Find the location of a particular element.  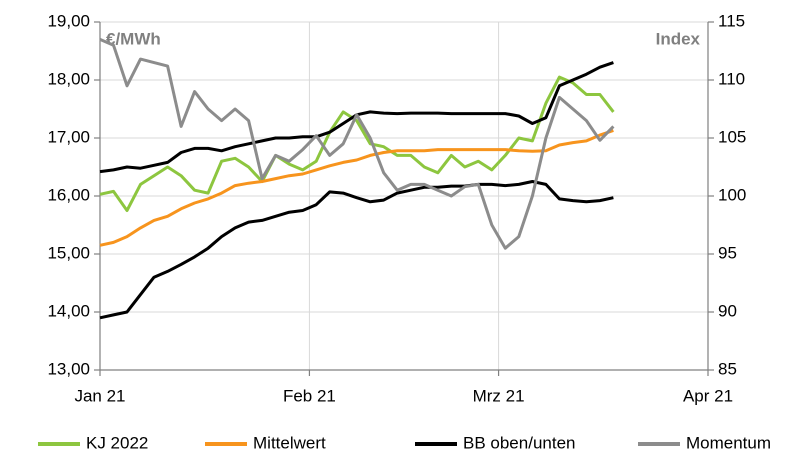

y-axis-label: €/MWh is located at coordinates (133, 38).